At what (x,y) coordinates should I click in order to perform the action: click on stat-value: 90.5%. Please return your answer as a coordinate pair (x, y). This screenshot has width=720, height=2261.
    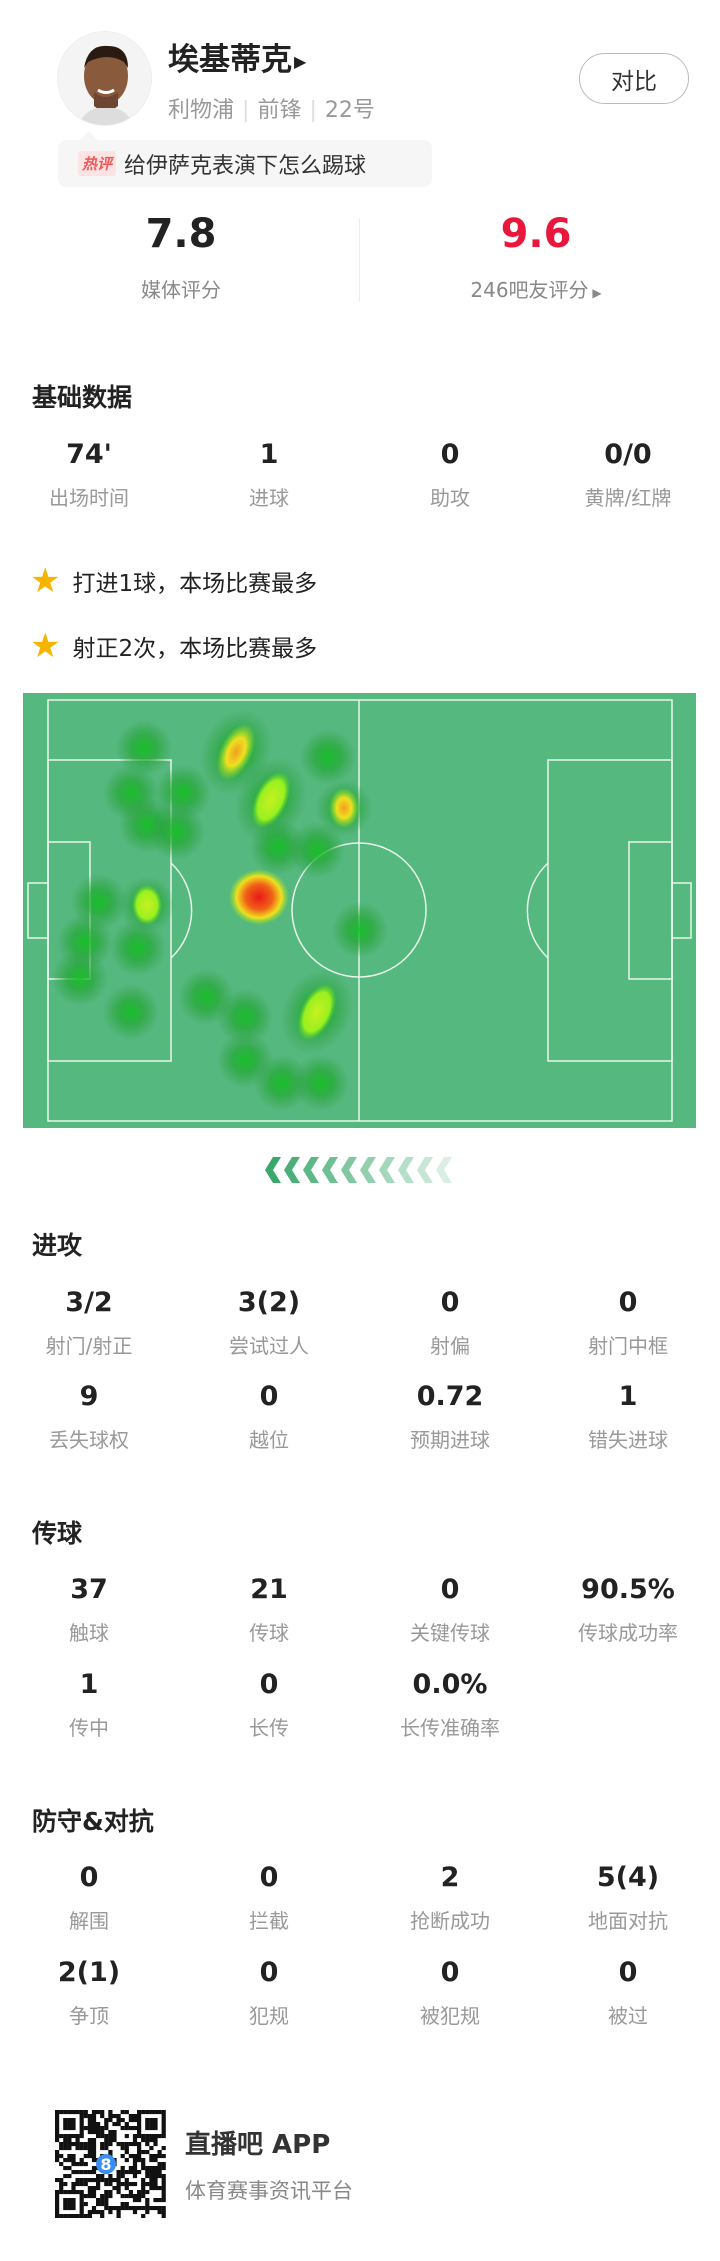
    Looking at the image, I should click on (628, 1589).